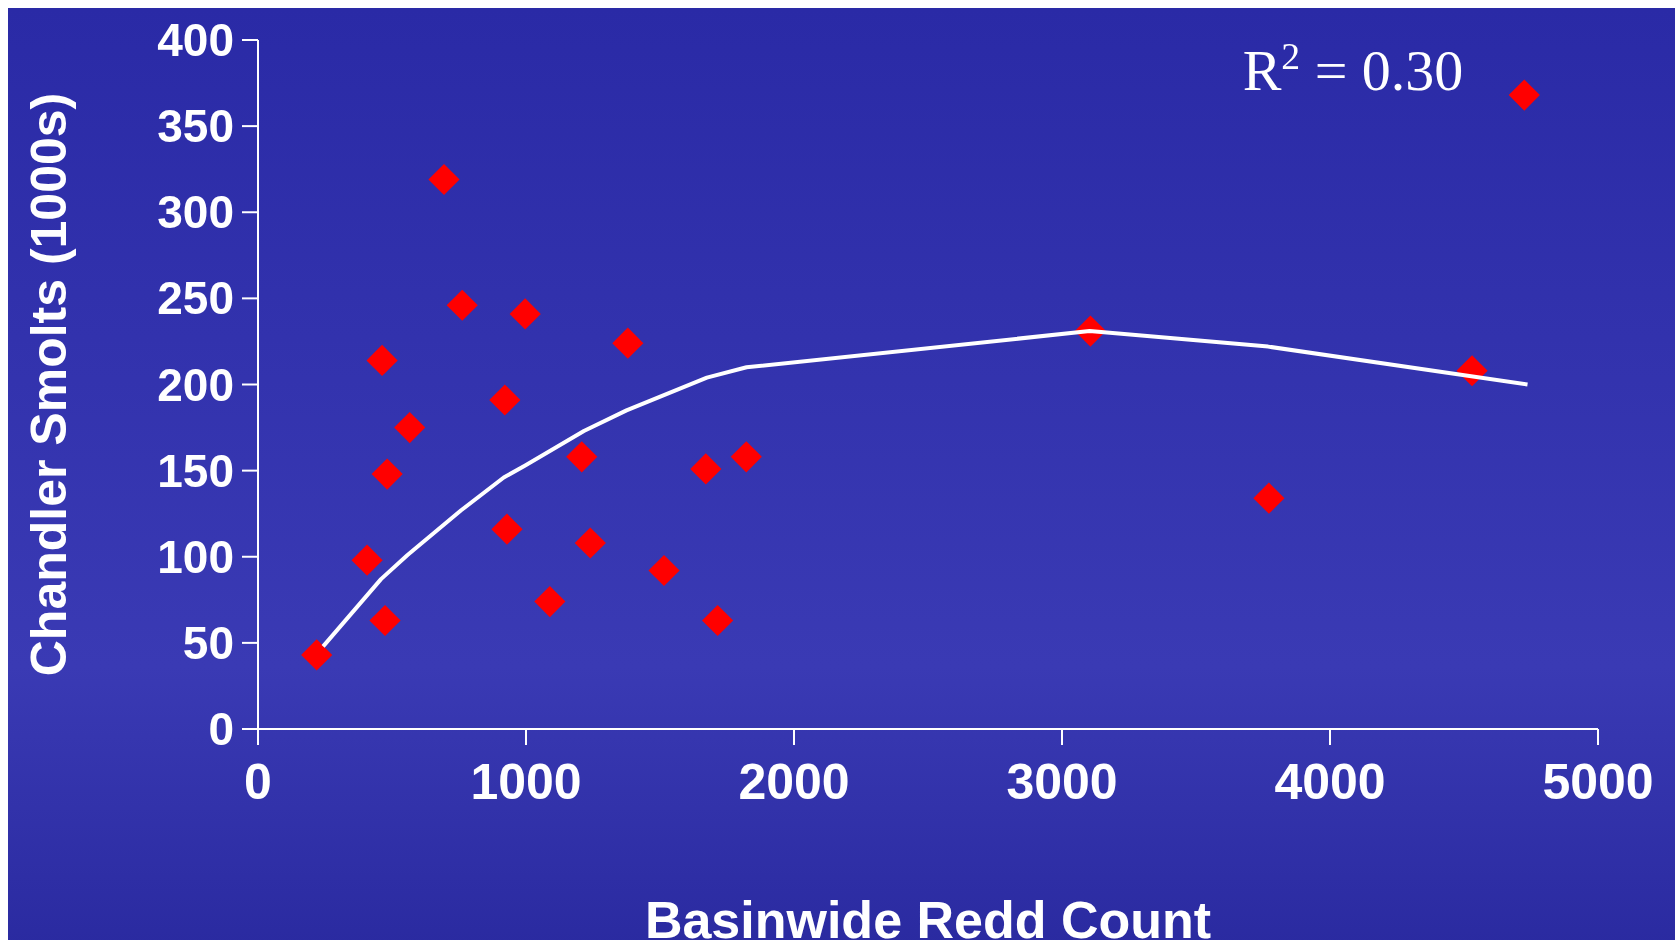 The image size is (1675, 940). I want to click on y-tick-label: 250, so click(195, 298).